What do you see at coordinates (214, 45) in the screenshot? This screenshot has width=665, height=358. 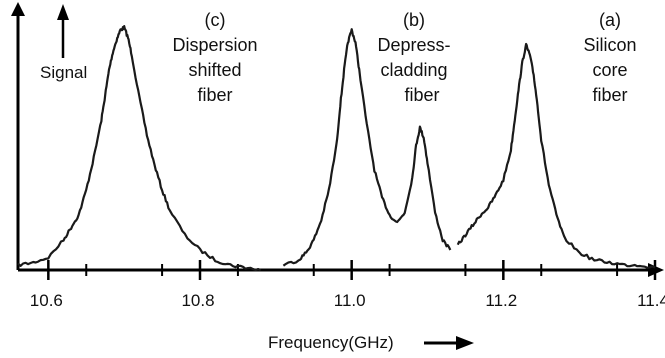 I see `annotation-line: Dispersion` at bounding box center [214, 45].